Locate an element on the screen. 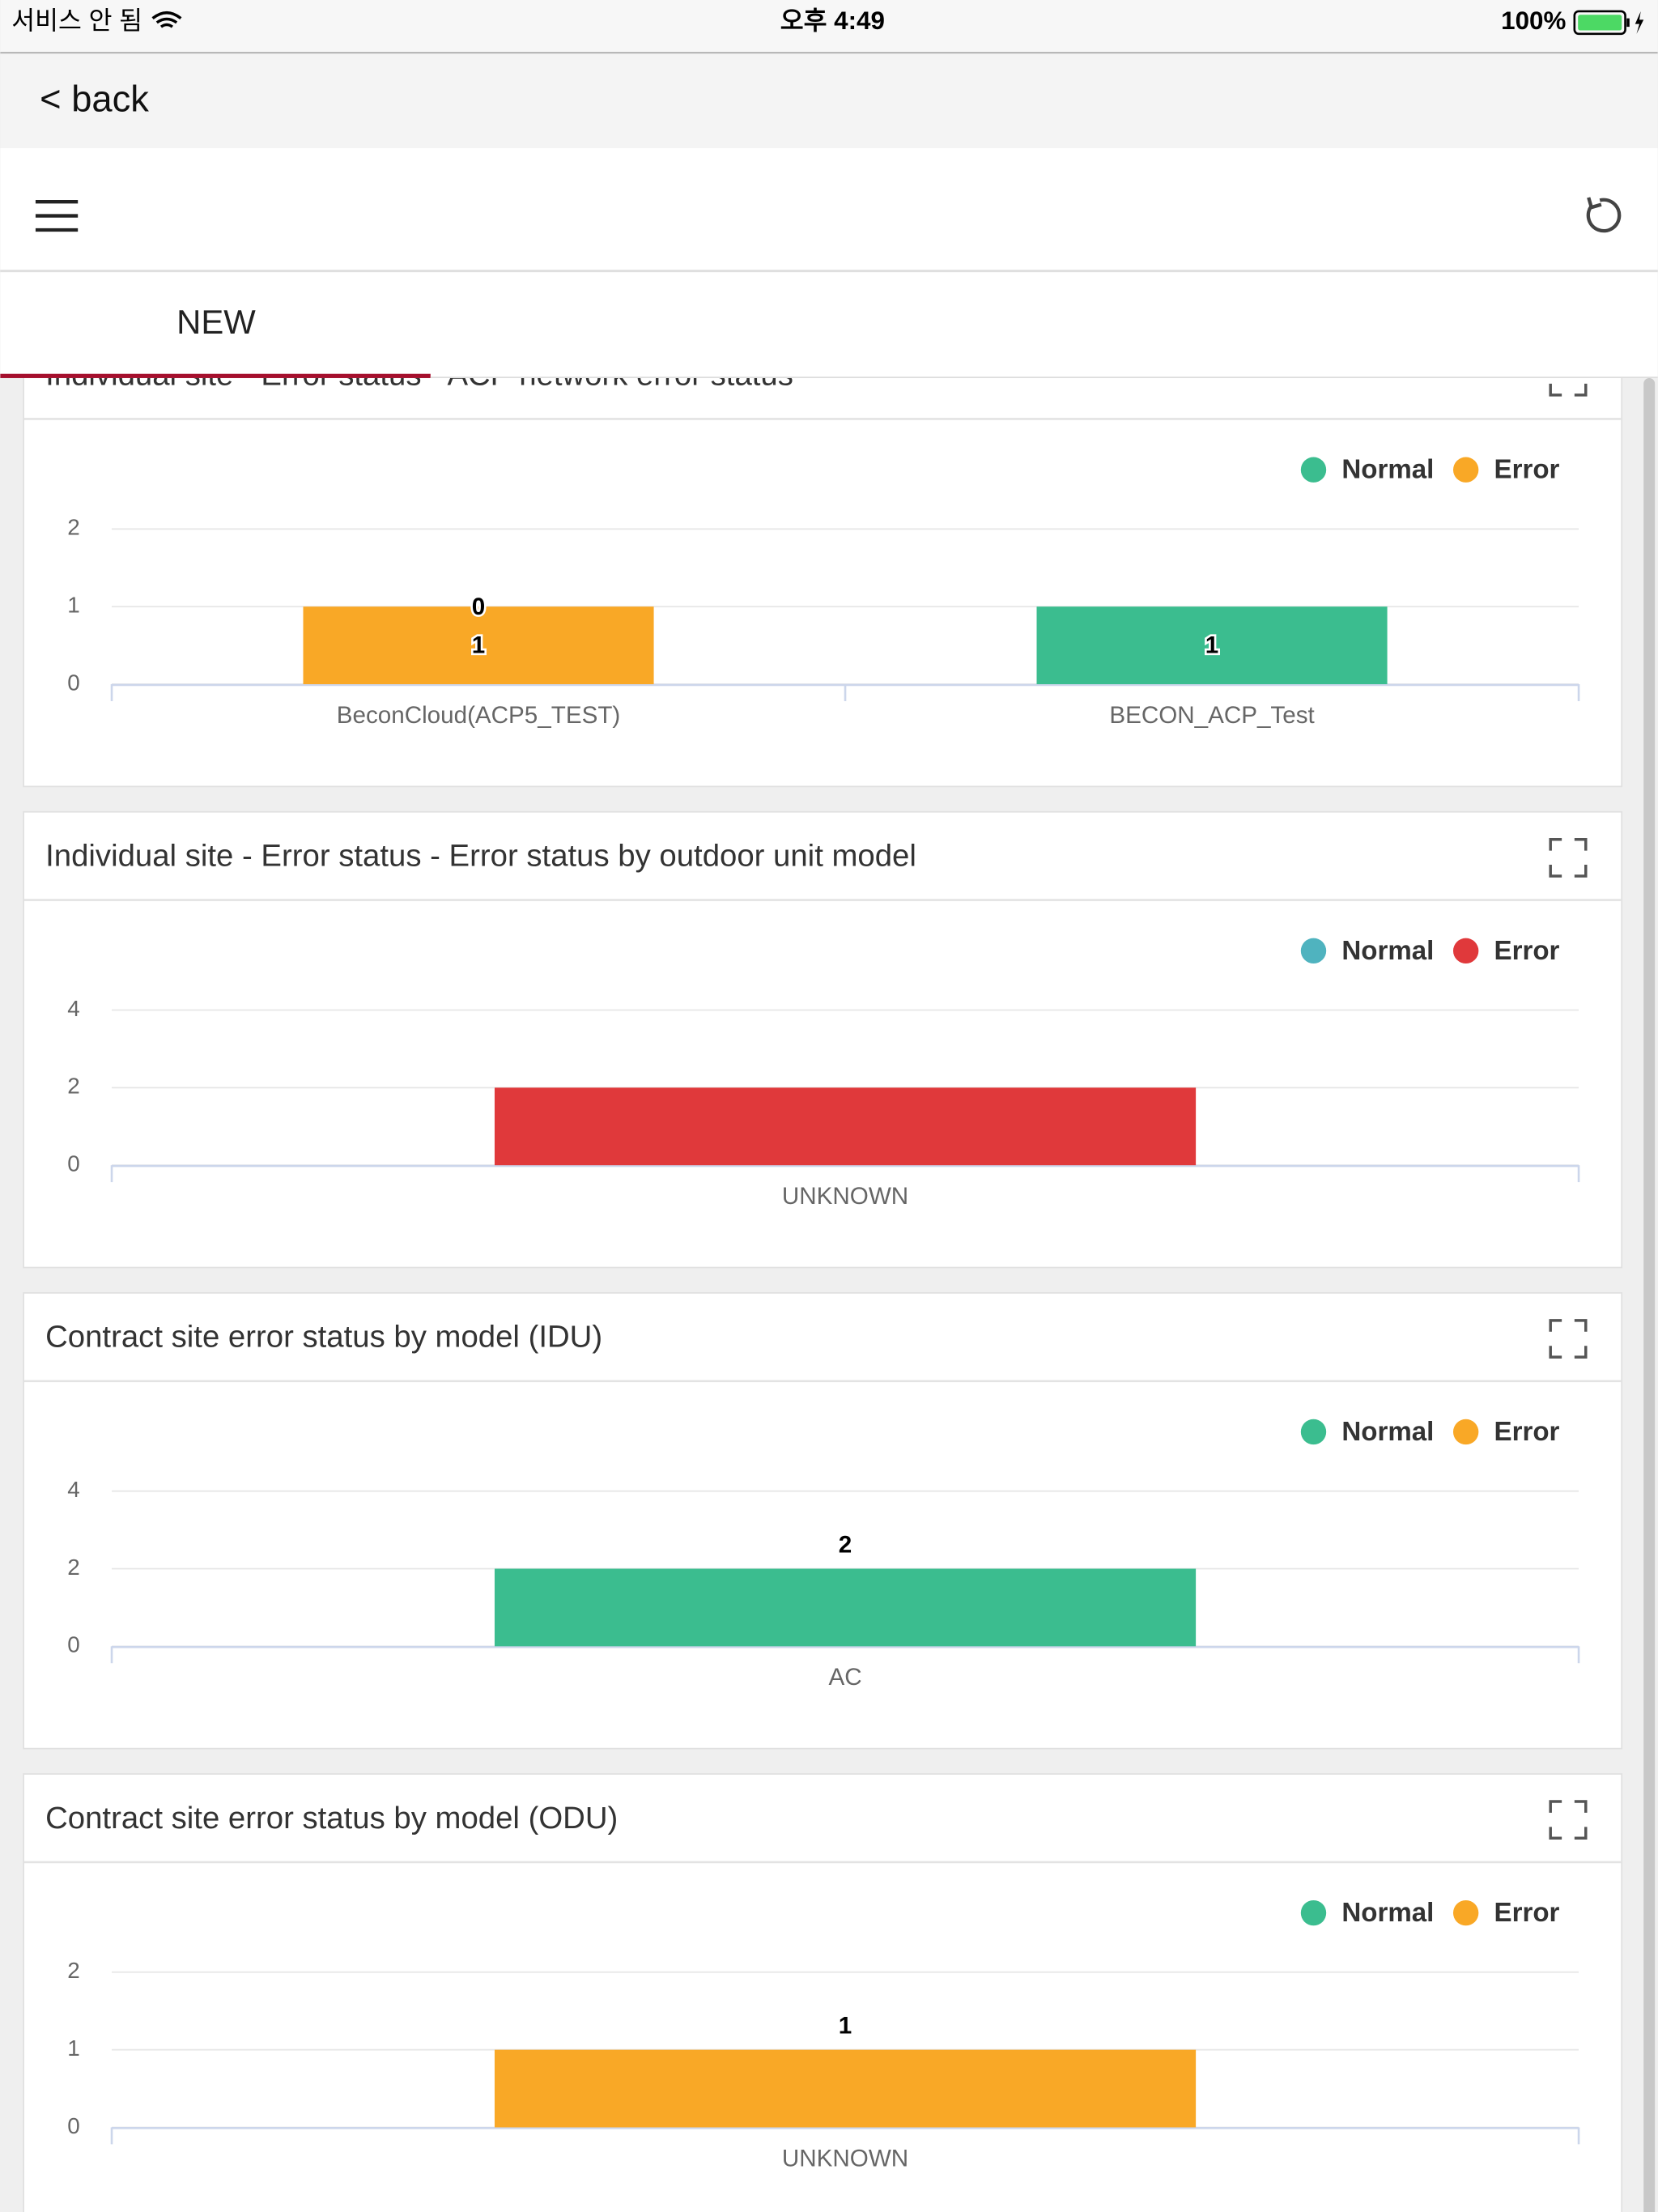 This screenshot has width=1658, height=2212. data-label: 2 is located at coordinates (845, 1545).